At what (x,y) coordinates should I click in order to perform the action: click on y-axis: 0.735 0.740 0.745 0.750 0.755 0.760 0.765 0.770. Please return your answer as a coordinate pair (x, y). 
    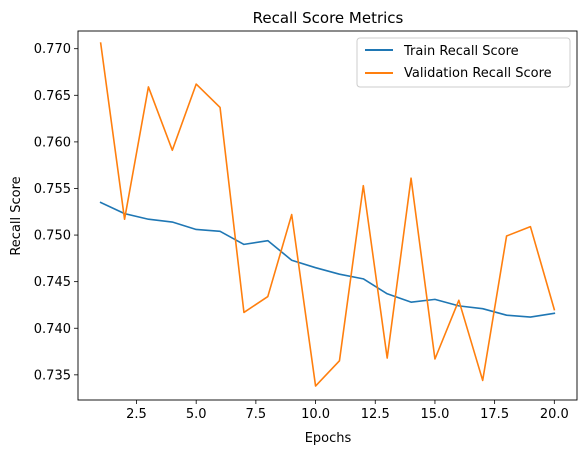
    Looking at the image, I should click on (56, 212).